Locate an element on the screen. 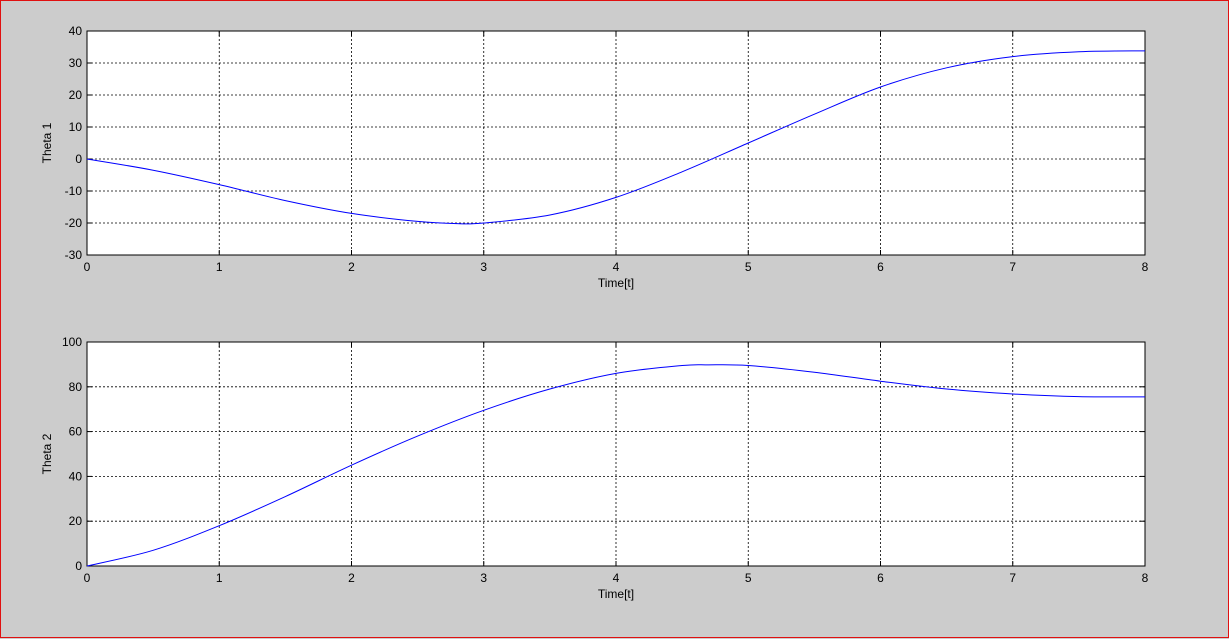  y-tick-label: -10 is located at coordinates (74, 191).